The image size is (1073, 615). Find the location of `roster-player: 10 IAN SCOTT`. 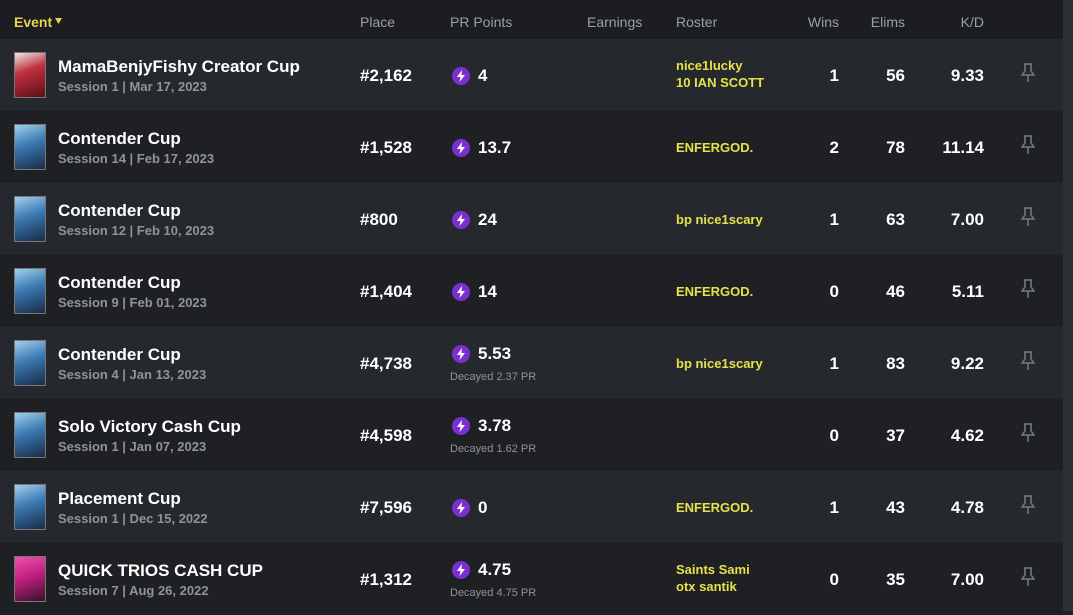

roster-player: 10 IAN SCOTT is located at coordinates (720, 82).